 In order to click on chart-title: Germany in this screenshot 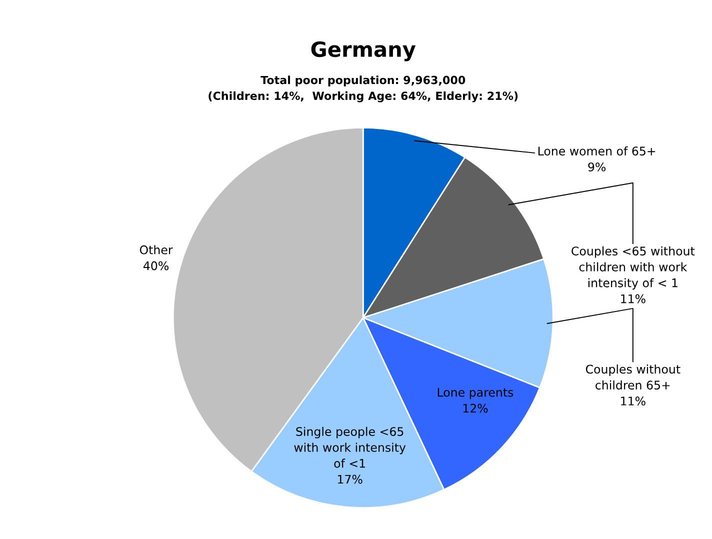, I will do `click(363, 51)`.